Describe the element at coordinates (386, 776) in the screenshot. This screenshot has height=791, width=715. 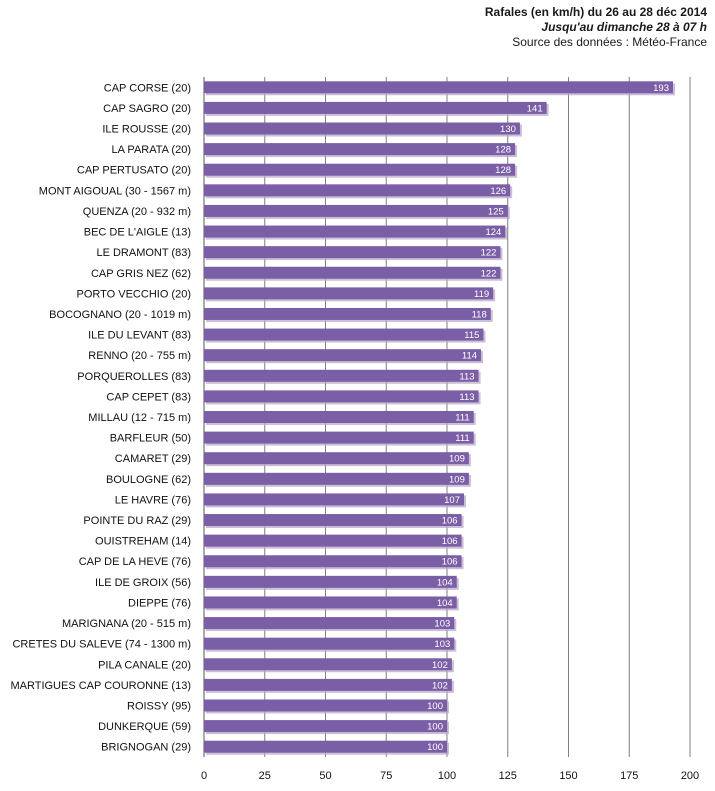
I see `x-tick-label: 75` at that location.